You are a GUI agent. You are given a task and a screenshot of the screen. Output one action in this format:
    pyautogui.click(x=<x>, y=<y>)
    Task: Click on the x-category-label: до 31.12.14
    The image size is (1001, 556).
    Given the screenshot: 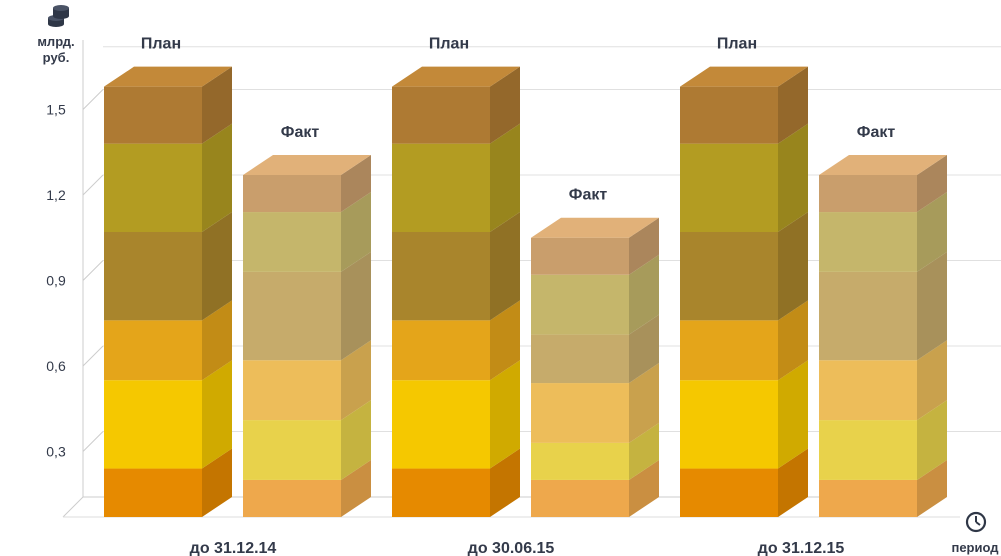 What is the action you would take?
    pyautogui.click(x=233, y=548)
    